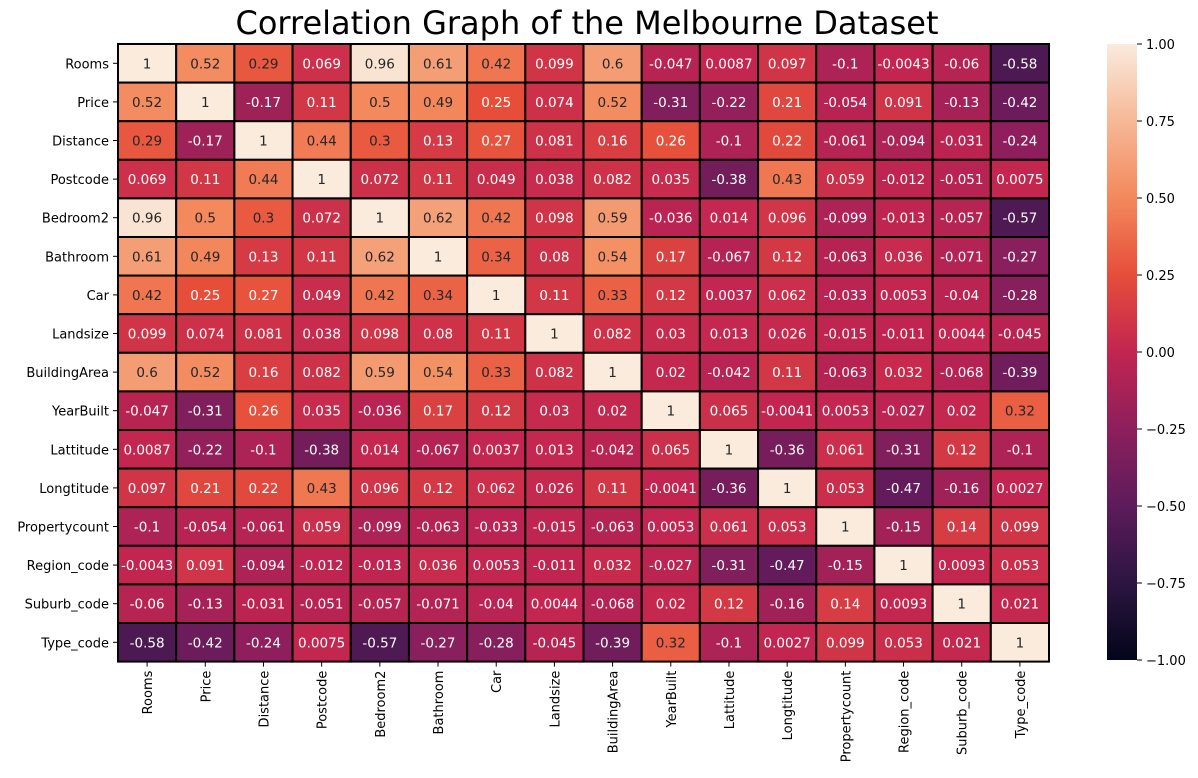  What do you see at coordinates (904, 142) in the screenshot?
I see `cell-value-label: -0.094` at bounding box center [904, 142].